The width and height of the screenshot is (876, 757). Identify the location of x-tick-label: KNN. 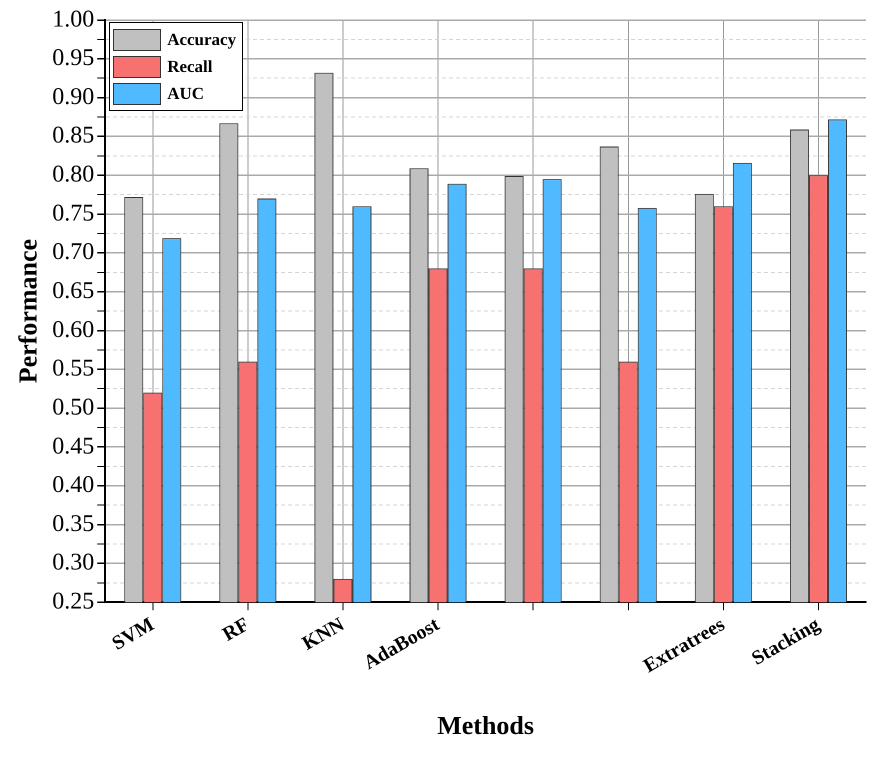
(323, 634).